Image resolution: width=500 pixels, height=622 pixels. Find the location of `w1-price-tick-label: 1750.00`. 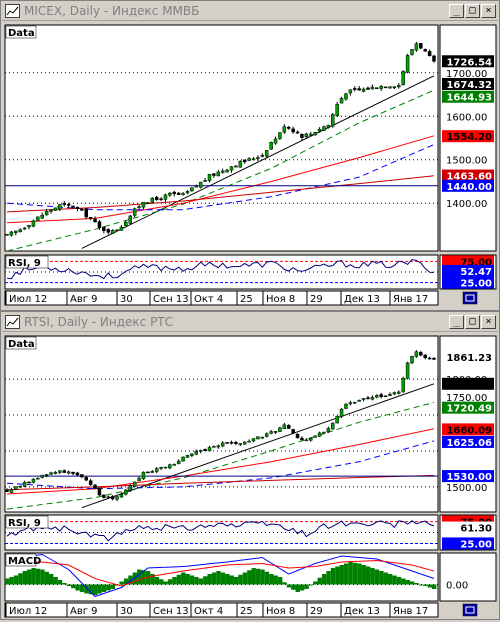

w1-price-tick-label: 1750.00 is located at coordinates (466, 398).